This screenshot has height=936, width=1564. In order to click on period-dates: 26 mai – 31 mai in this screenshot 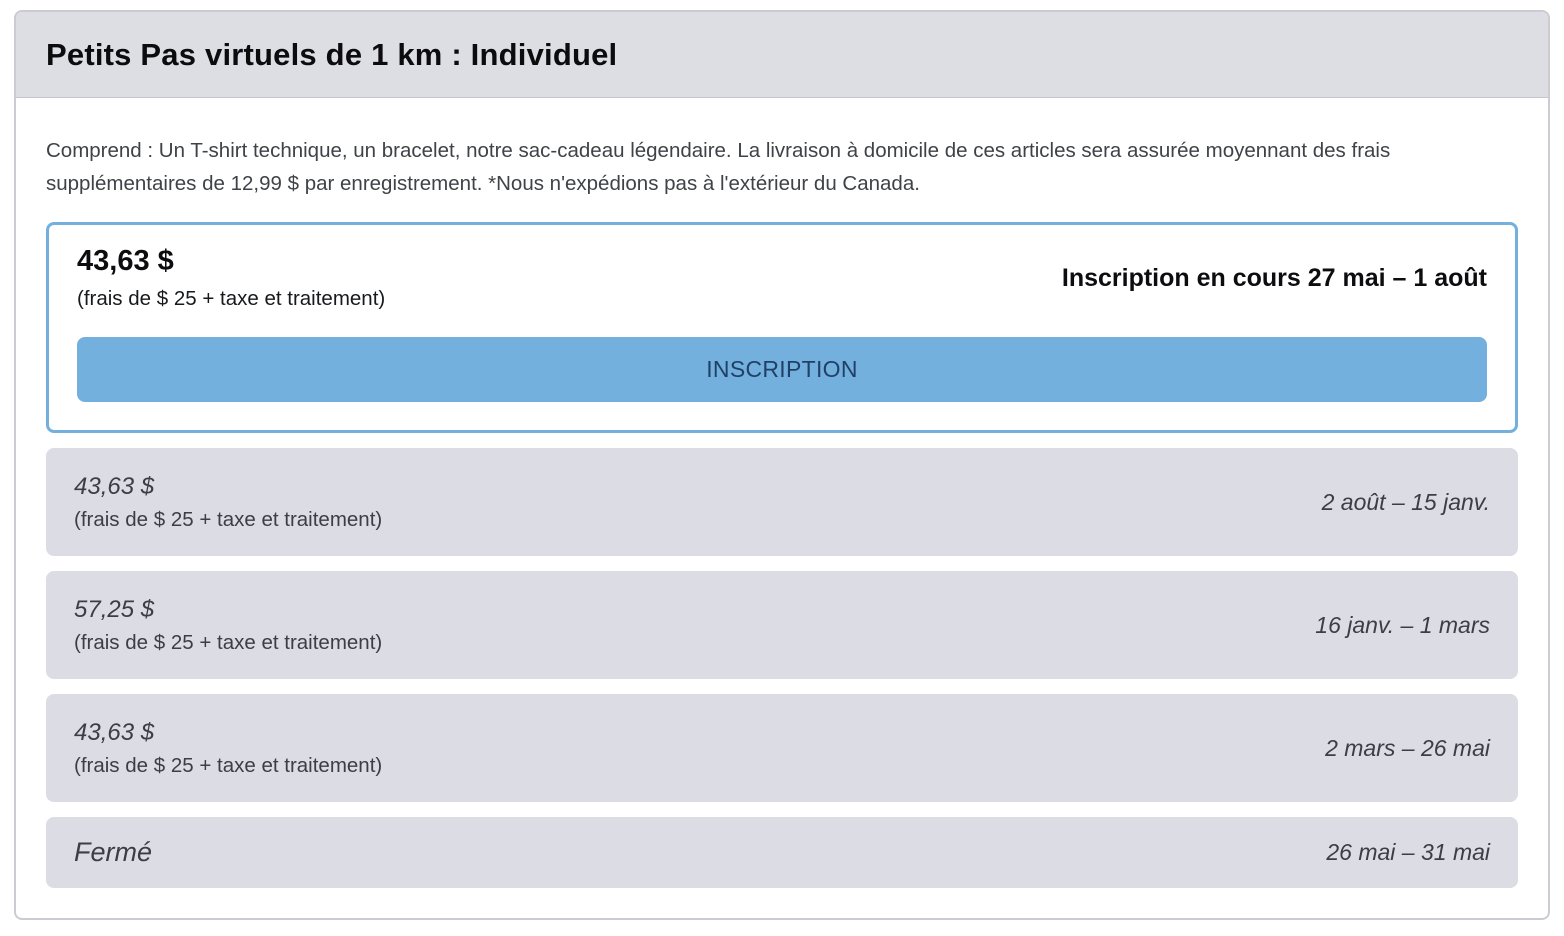, I will do `click(1408, 852)`.